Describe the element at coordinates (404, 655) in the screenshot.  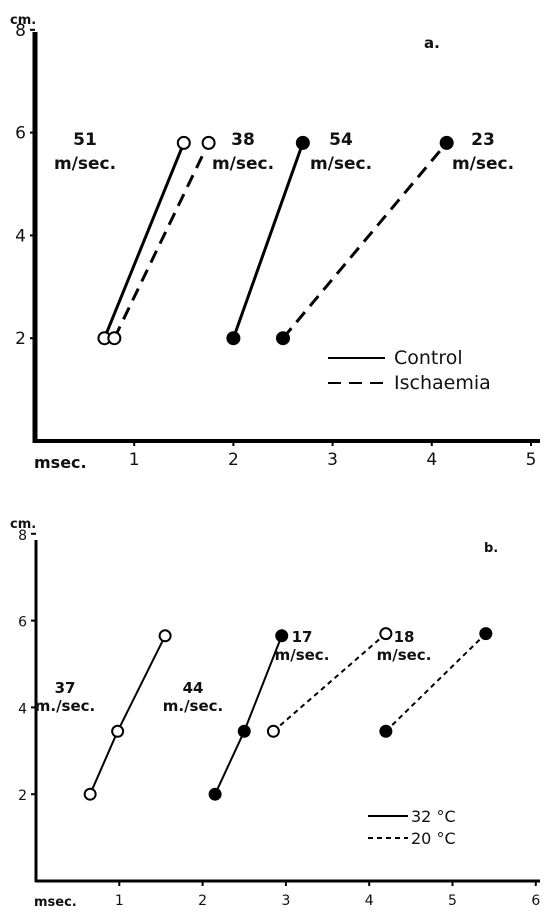
I see `panel-b-series-4-rate-label-line-2: m/sec.` at that location.